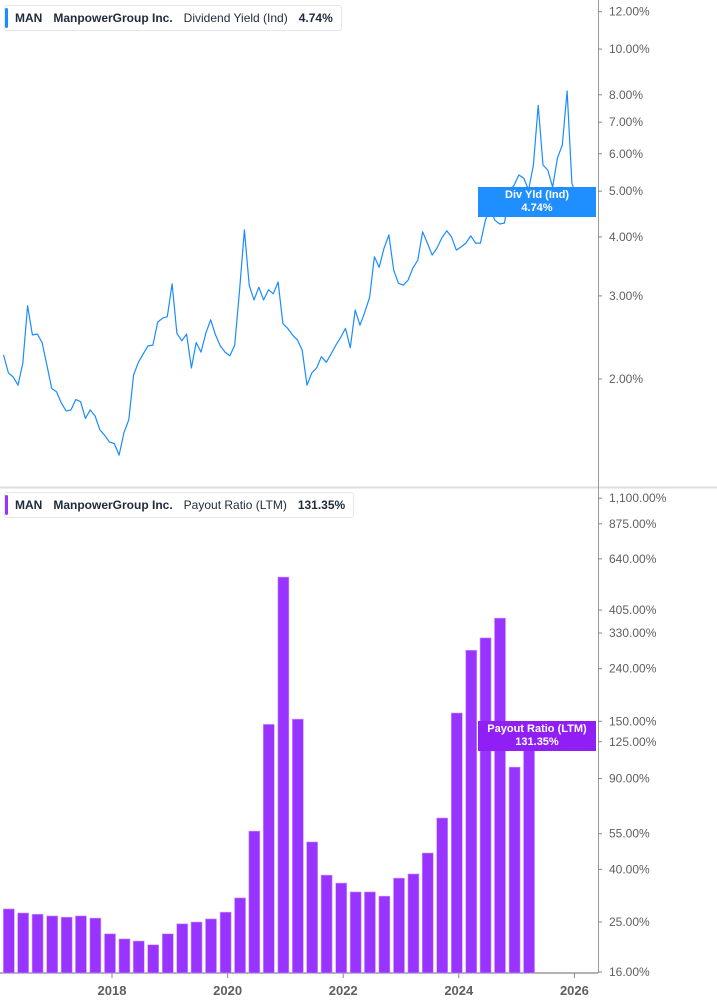 The image size is (717, 1005). Describe the element at coordinates (626, 237) in the screenshot. I see `y-tick-label: 4.00%` at that location.